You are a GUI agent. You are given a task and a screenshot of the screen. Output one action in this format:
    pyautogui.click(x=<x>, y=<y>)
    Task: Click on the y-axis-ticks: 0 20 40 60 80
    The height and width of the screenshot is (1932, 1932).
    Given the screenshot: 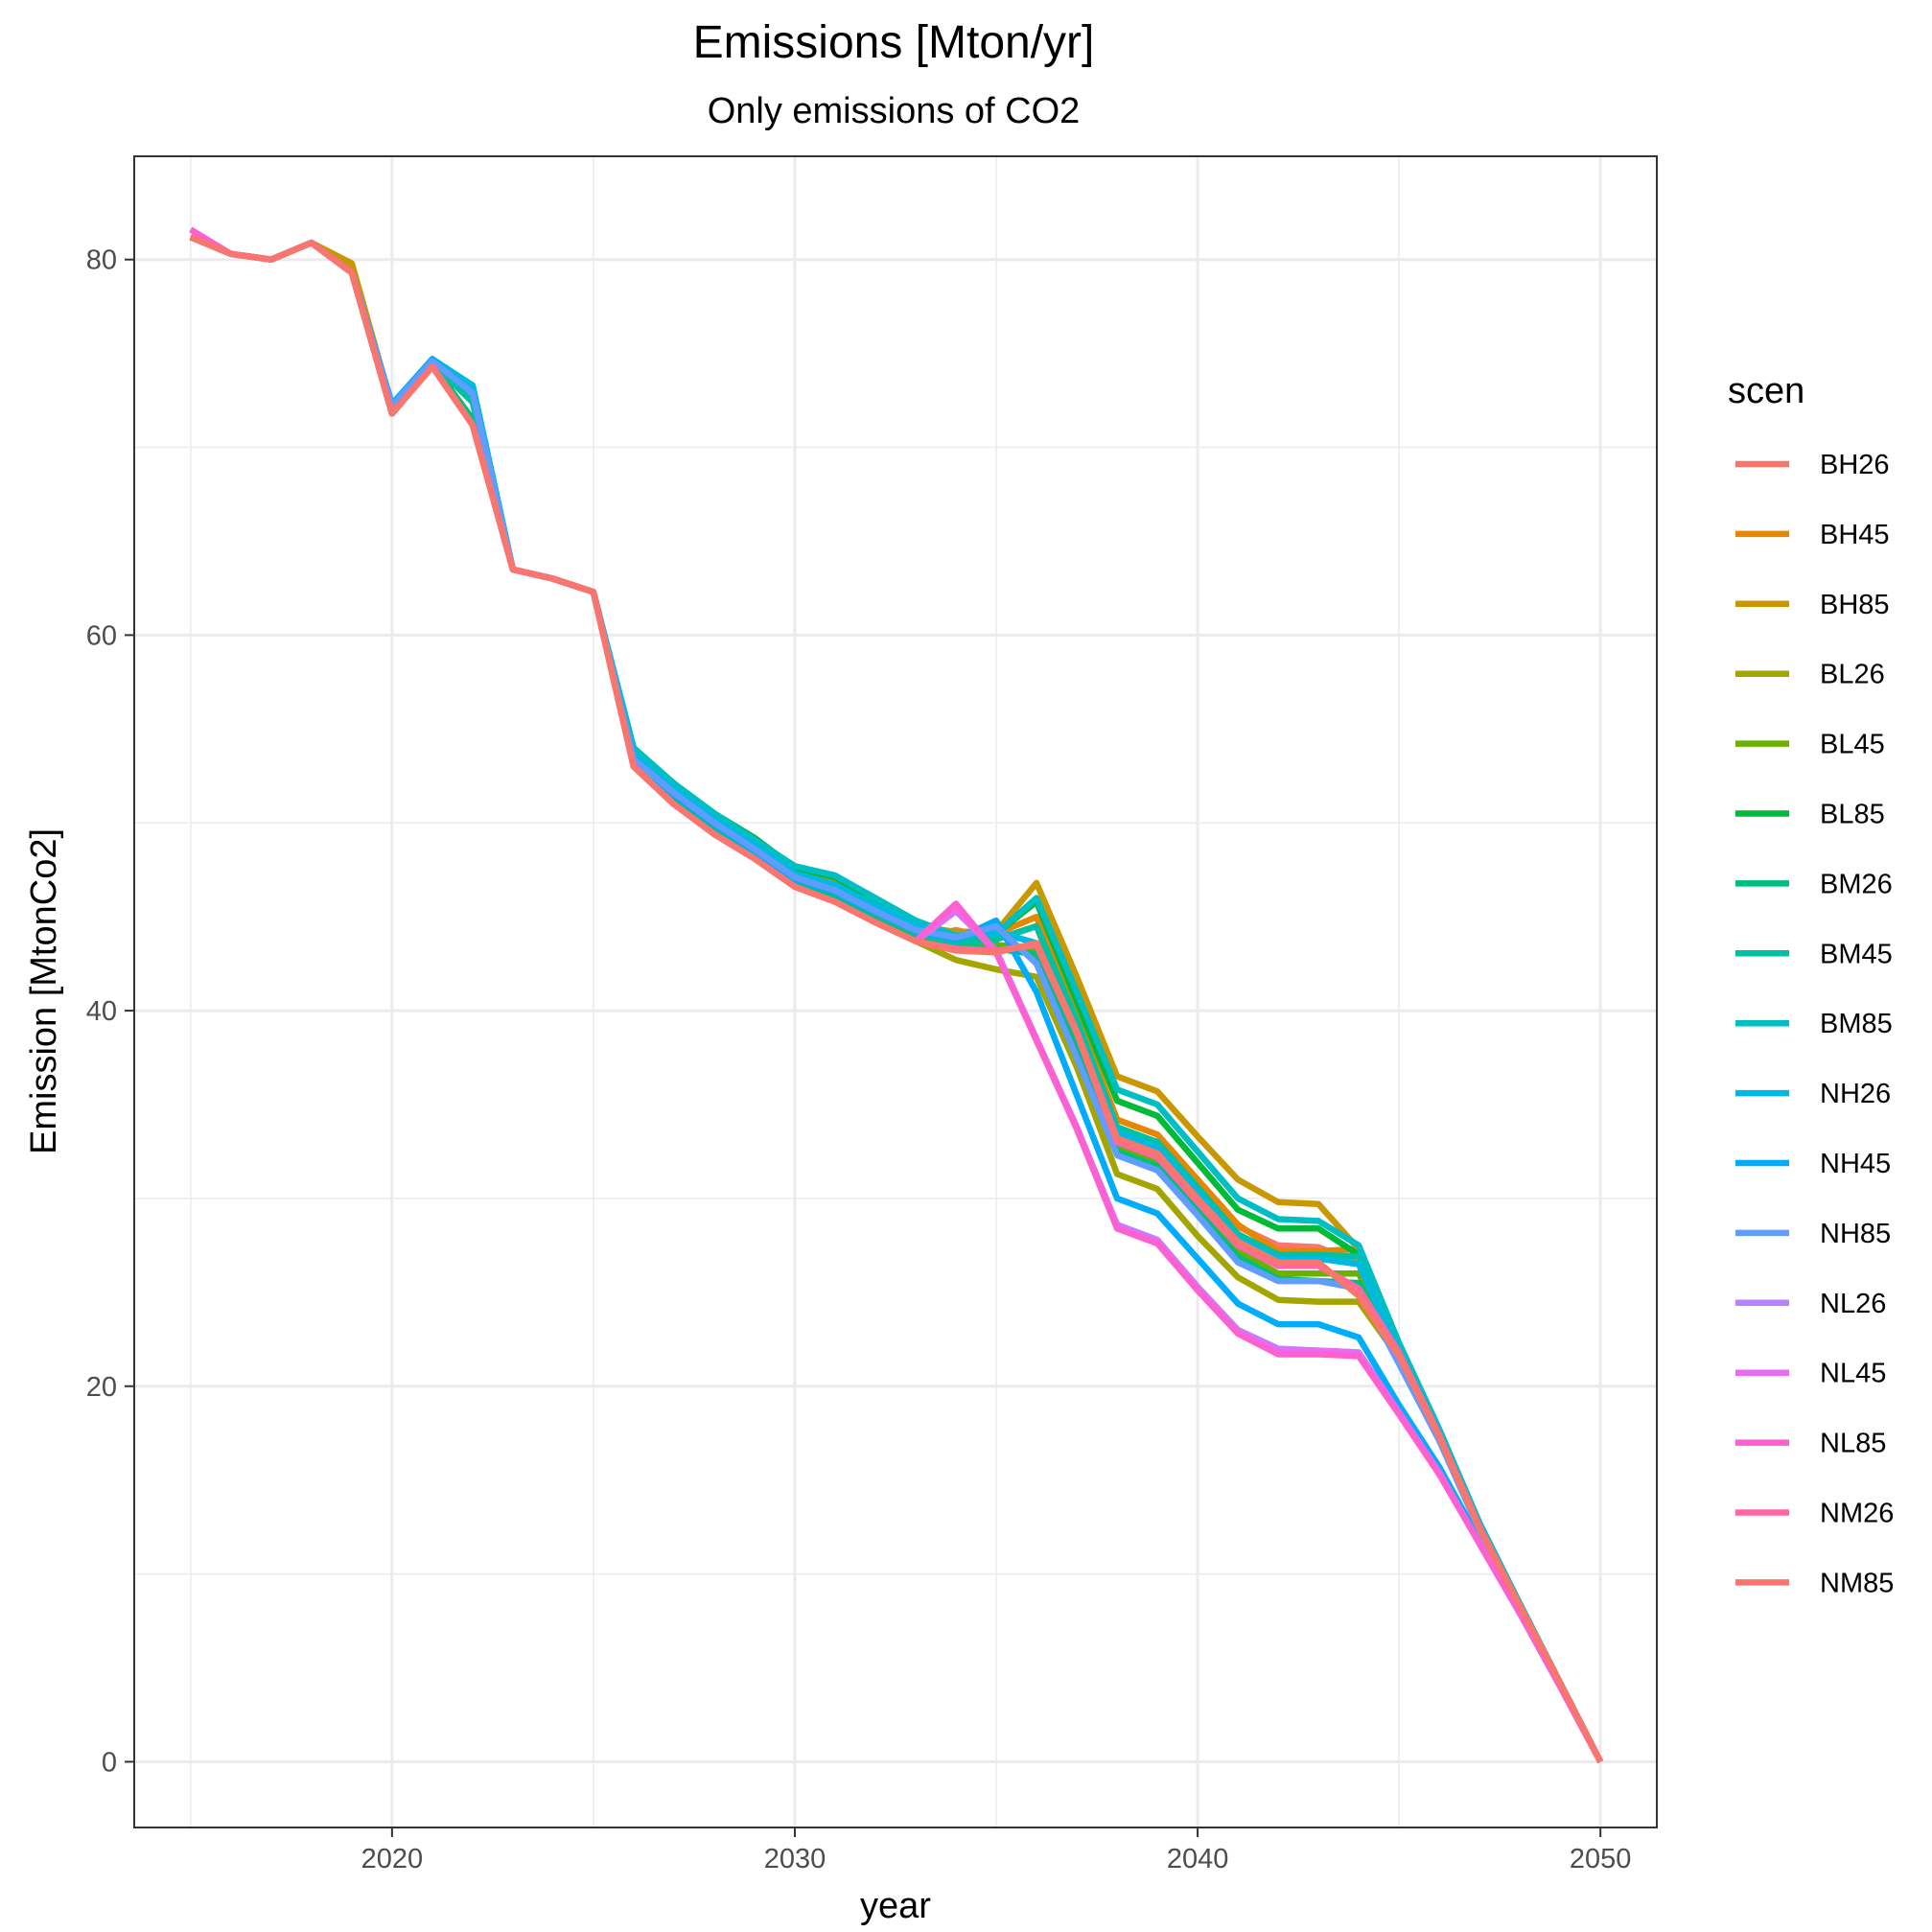 What is the action you would take?
    pyautogui.click(x=110, y=1011)
    